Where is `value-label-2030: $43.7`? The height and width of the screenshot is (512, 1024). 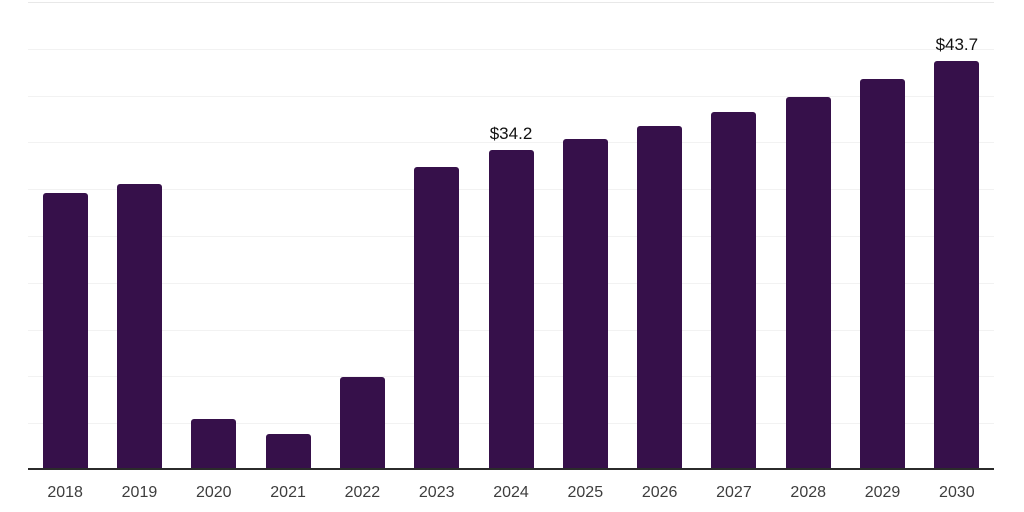
value-label-2030: $43.7 is located at coordinates (957, 44).